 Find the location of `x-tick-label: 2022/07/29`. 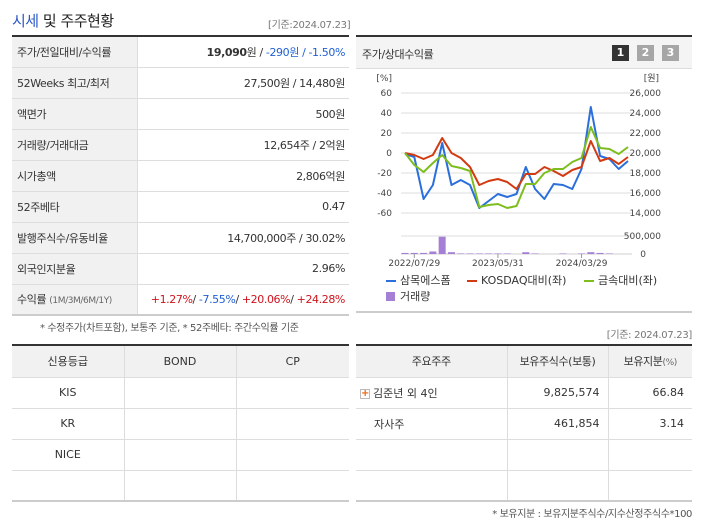

x-tick-label: 2022/07/29 is located at coordinates (414, 264).